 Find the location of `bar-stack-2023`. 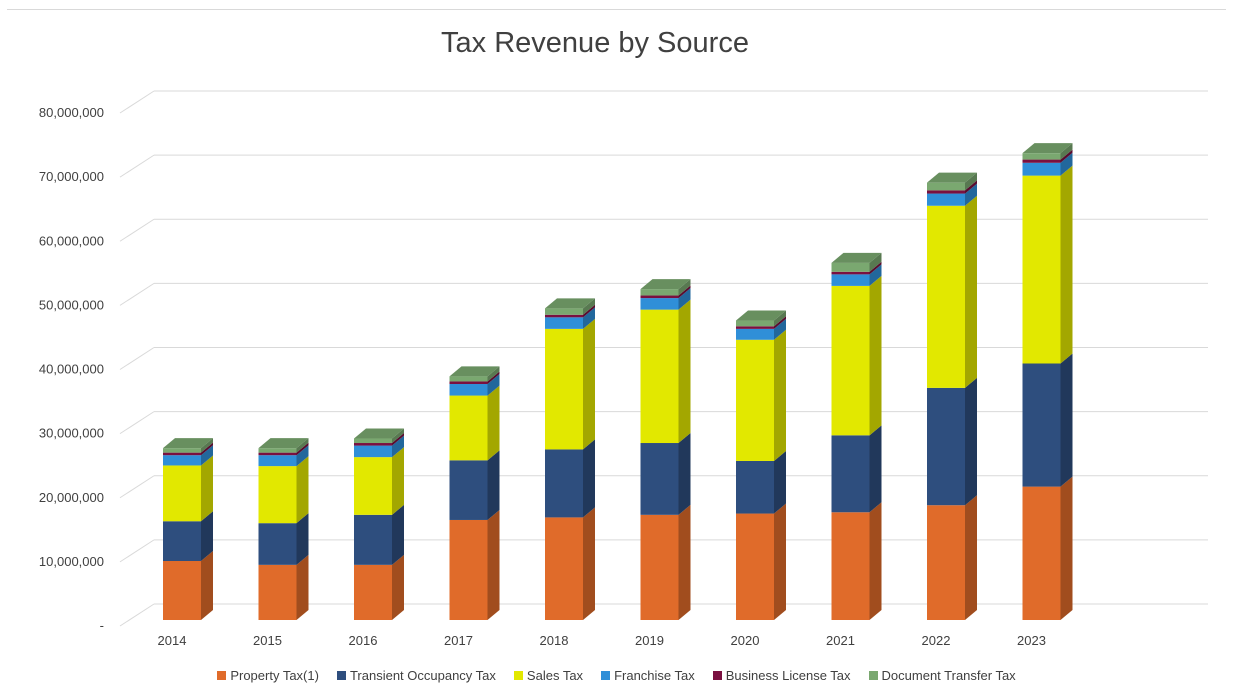

bar-stack-2023 is located at coordinates (1047, 381).